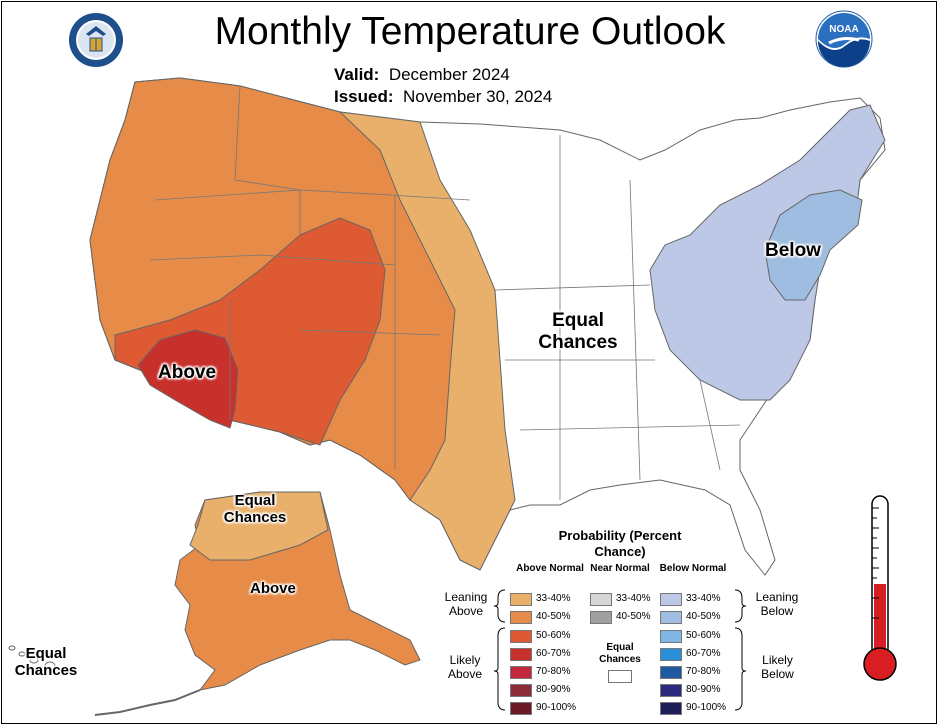 The height and width of the screenshot is (727, 940). Describe the element at coordinates (620, 676) in the screenshot. I see `legend-equal-swatch` at that location.